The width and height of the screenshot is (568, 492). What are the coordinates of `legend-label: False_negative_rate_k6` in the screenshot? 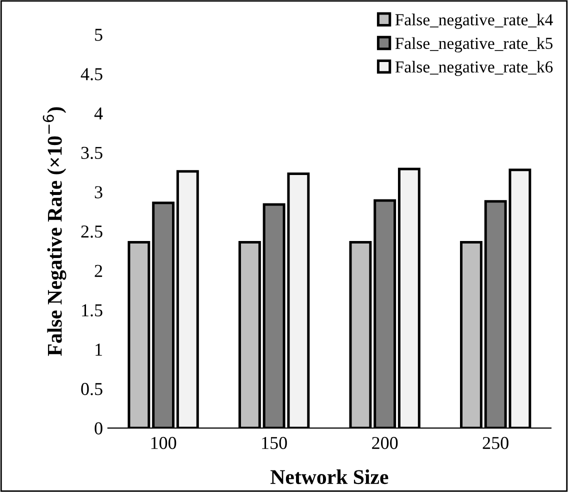 It's located at (474, 68).